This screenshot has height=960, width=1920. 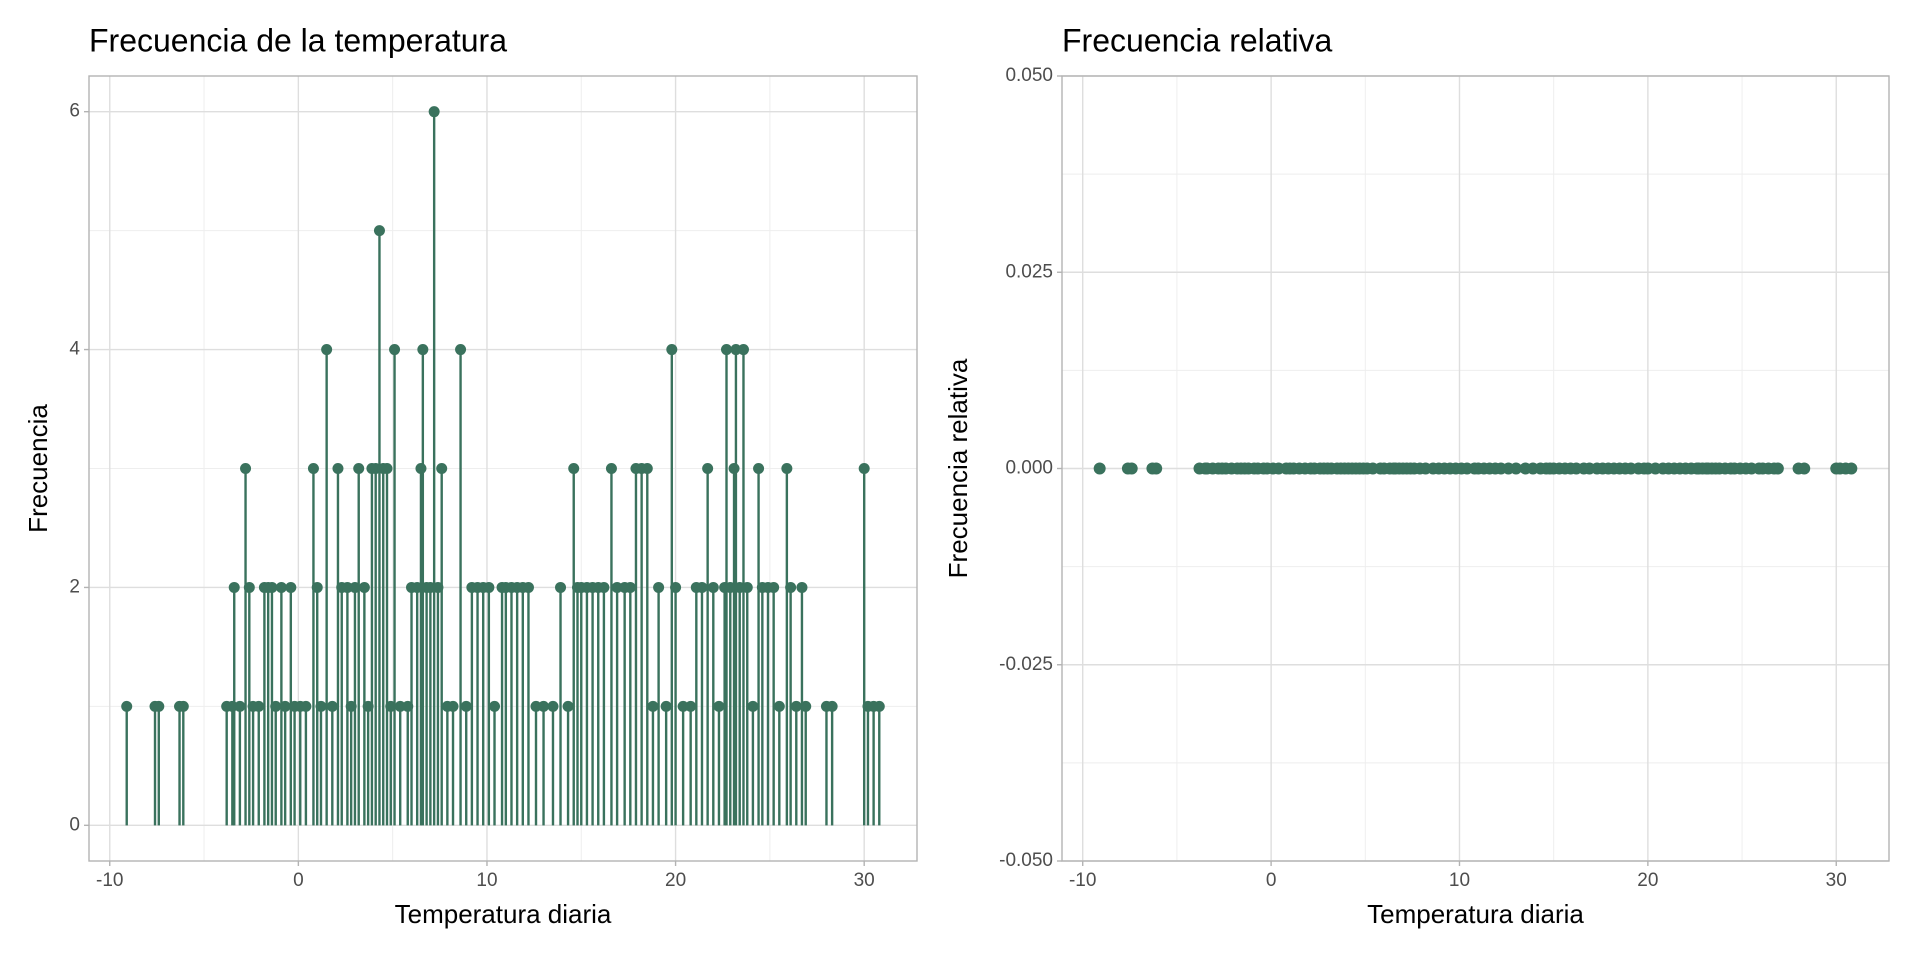 What do you see at coordinates (1029, 271) in the screenshot?
I see `y-tick-label: 0.025` at bounding box center [1029, 271].